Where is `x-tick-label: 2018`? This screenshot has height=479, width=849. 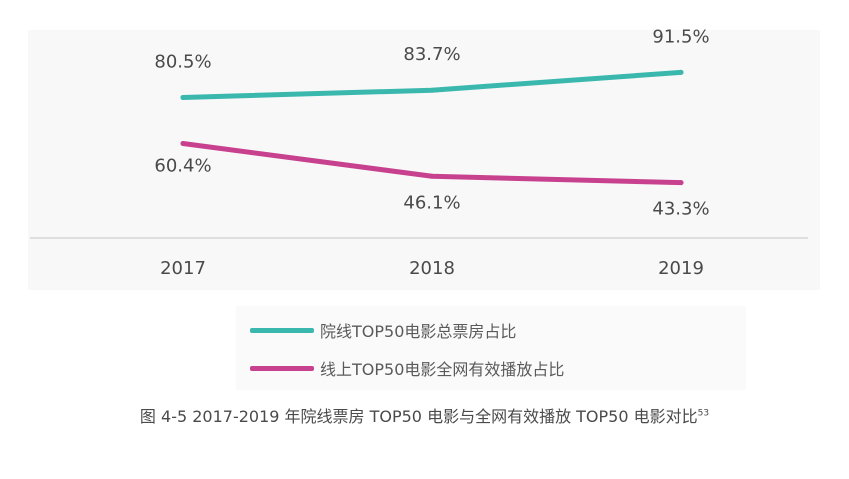
x-tick-label: 2018 is located at coordinates (432, 268).